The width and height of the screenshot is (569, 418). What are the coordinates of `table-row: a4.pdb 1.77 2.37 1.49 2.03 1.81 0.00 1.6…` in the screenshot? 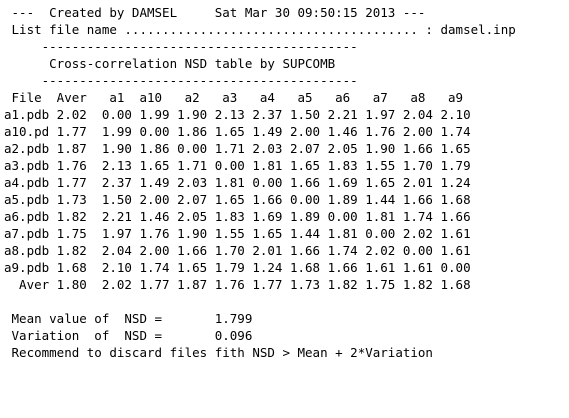 It's located at (237, 182).